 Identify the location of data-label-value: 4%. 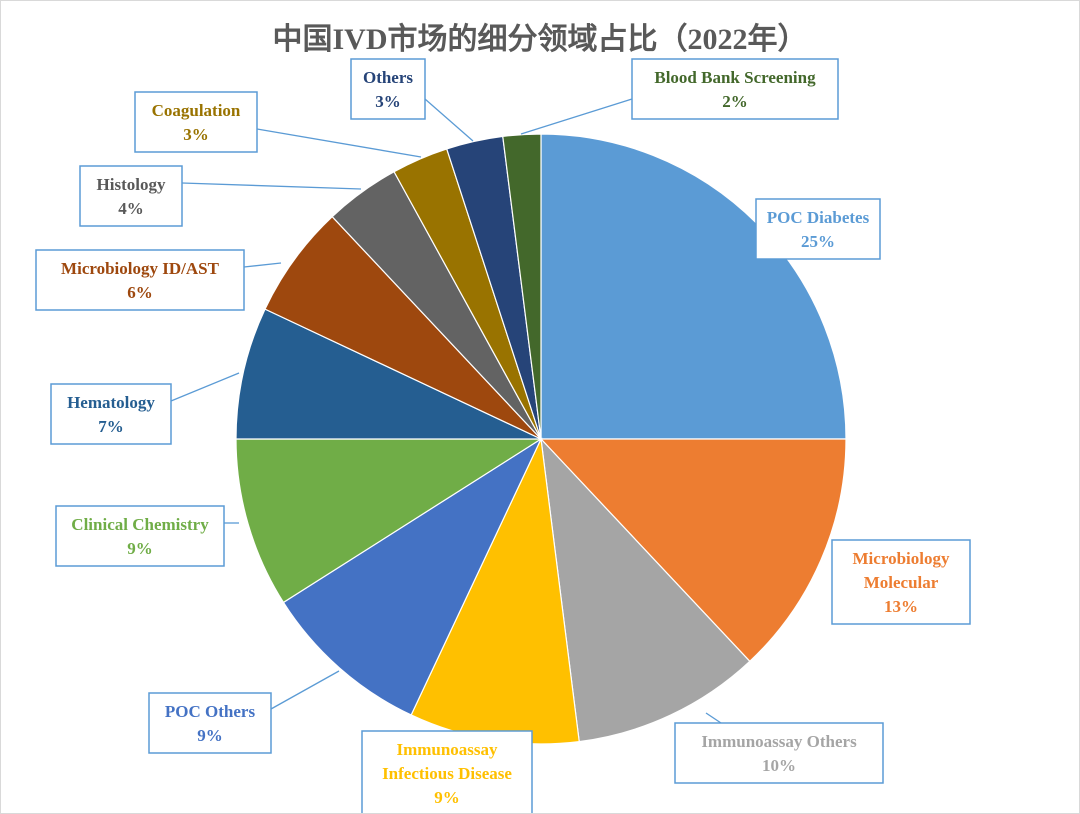
(131, 208).